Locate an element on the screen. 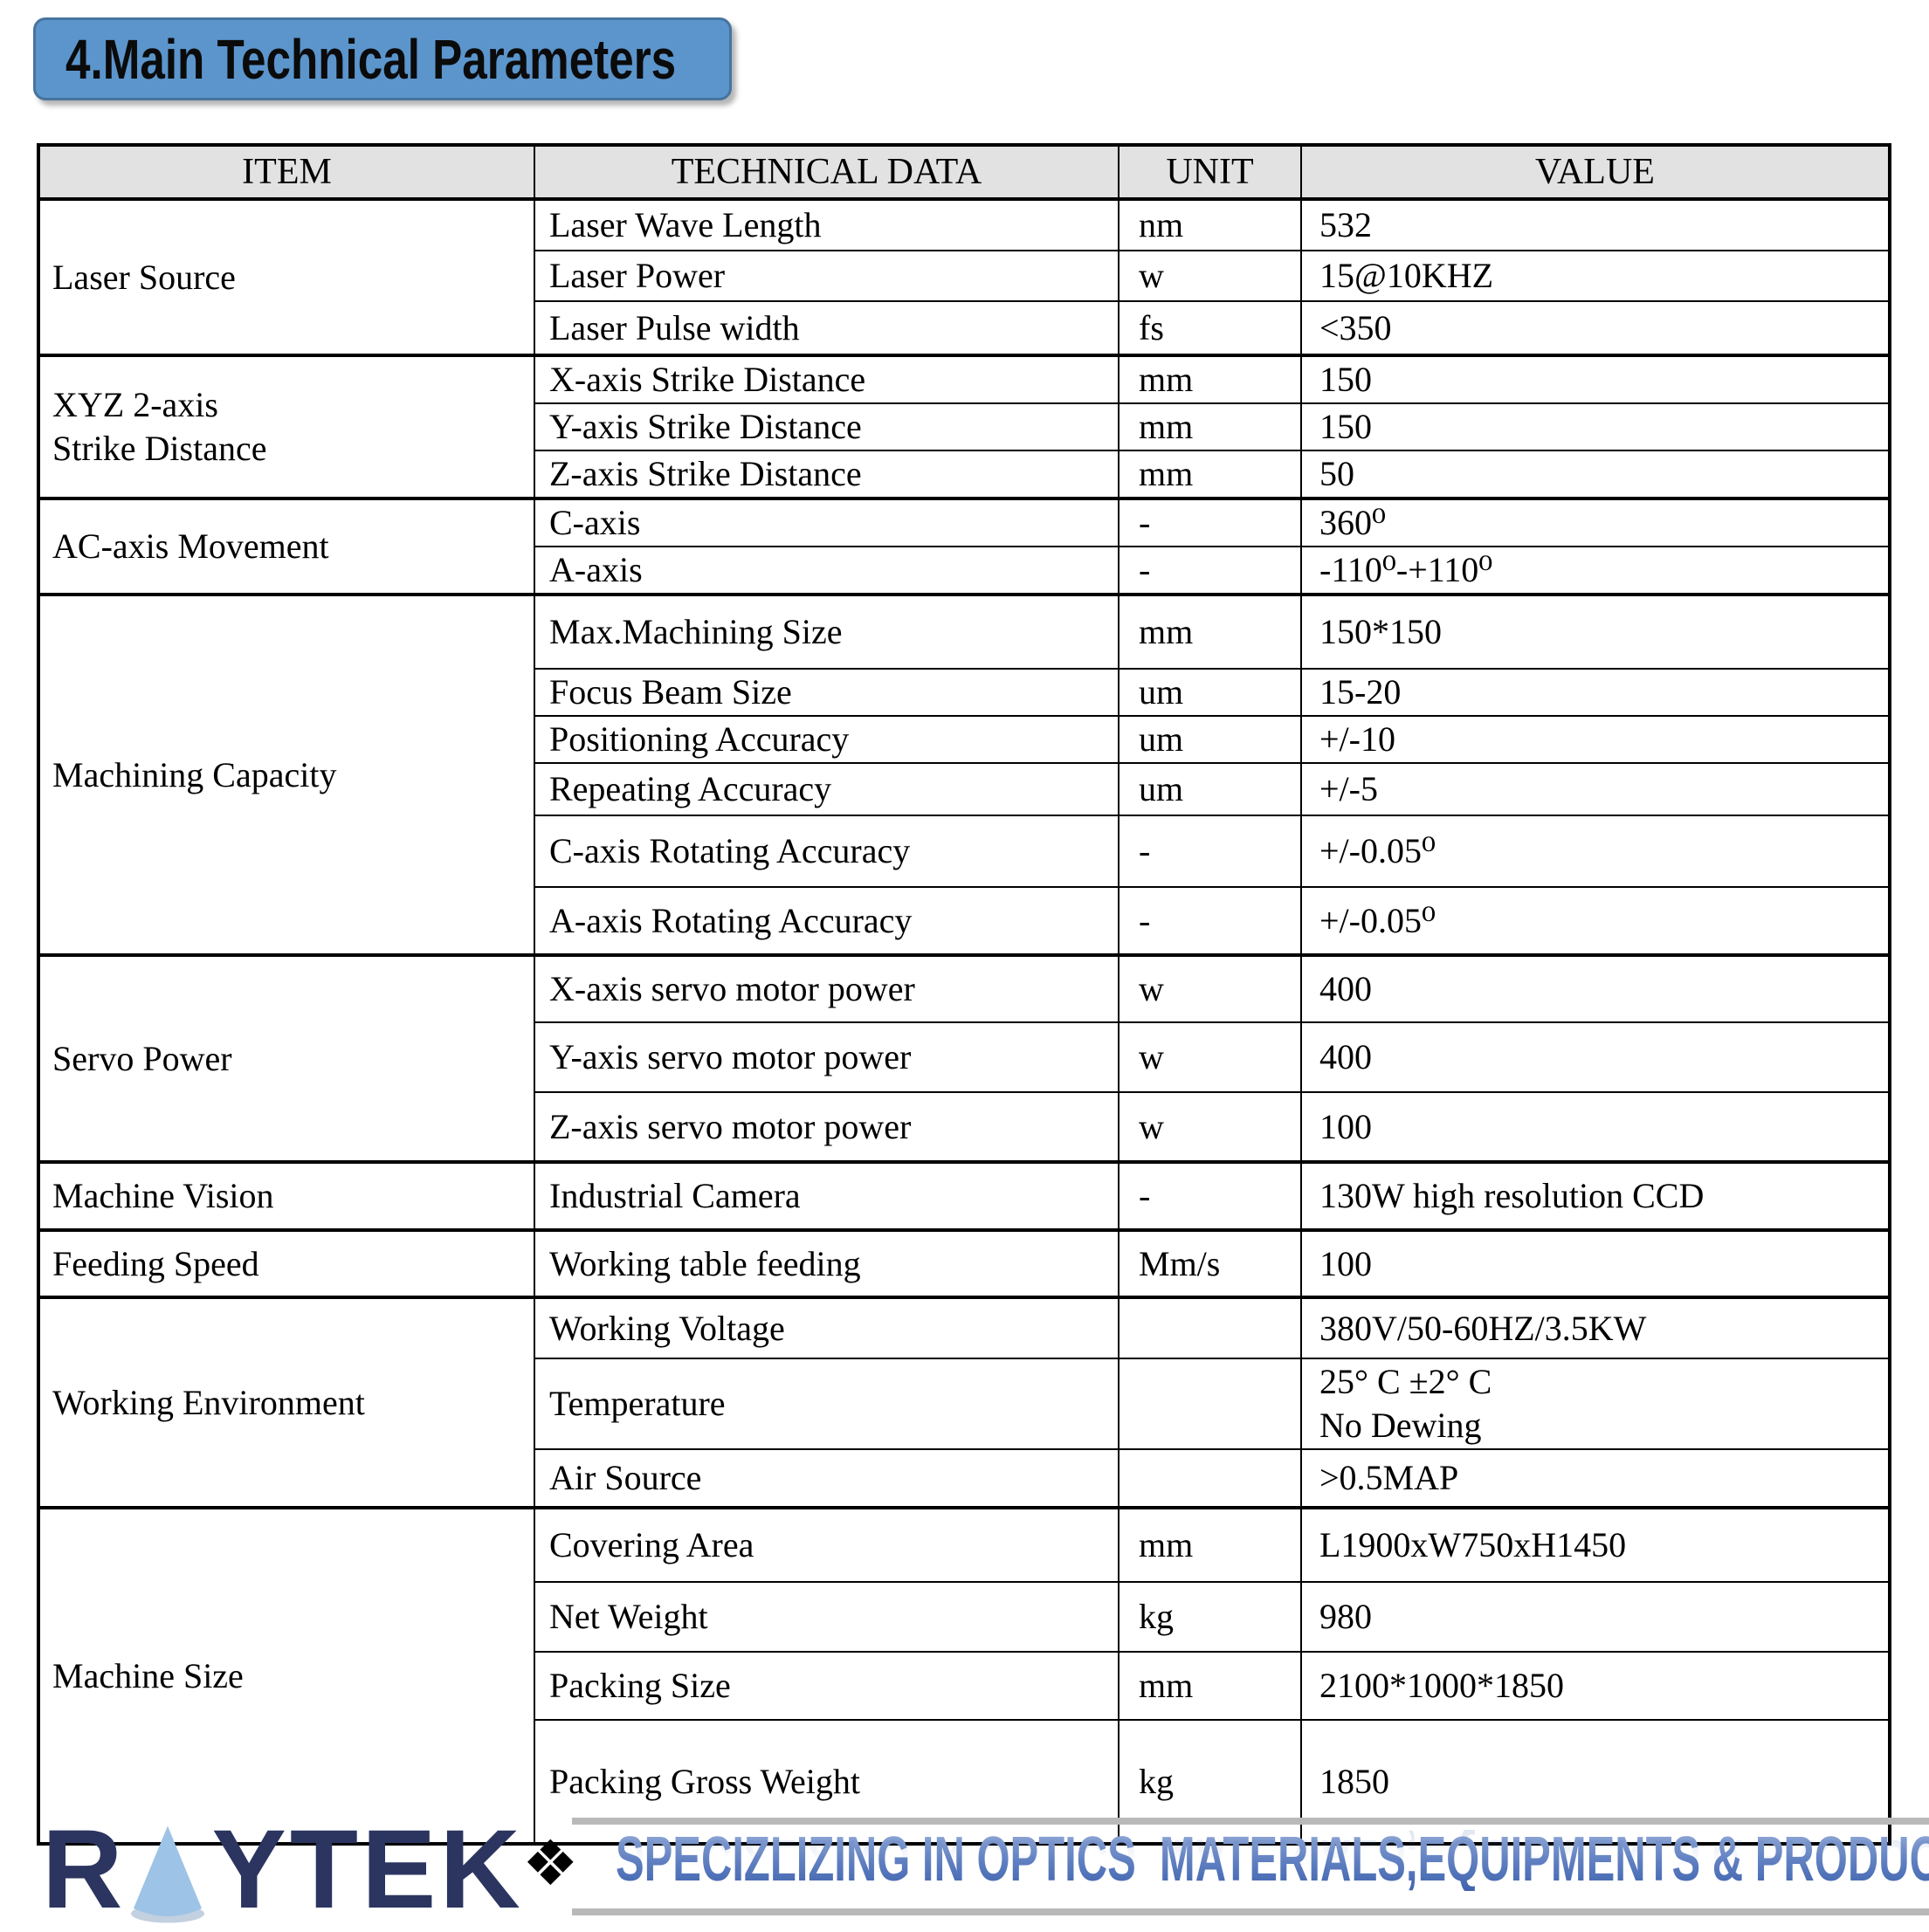 The image size is (1929, 1932). value-cell: 380V/50-60HZ/3.5KW is located at coordinates (1595, 1327).